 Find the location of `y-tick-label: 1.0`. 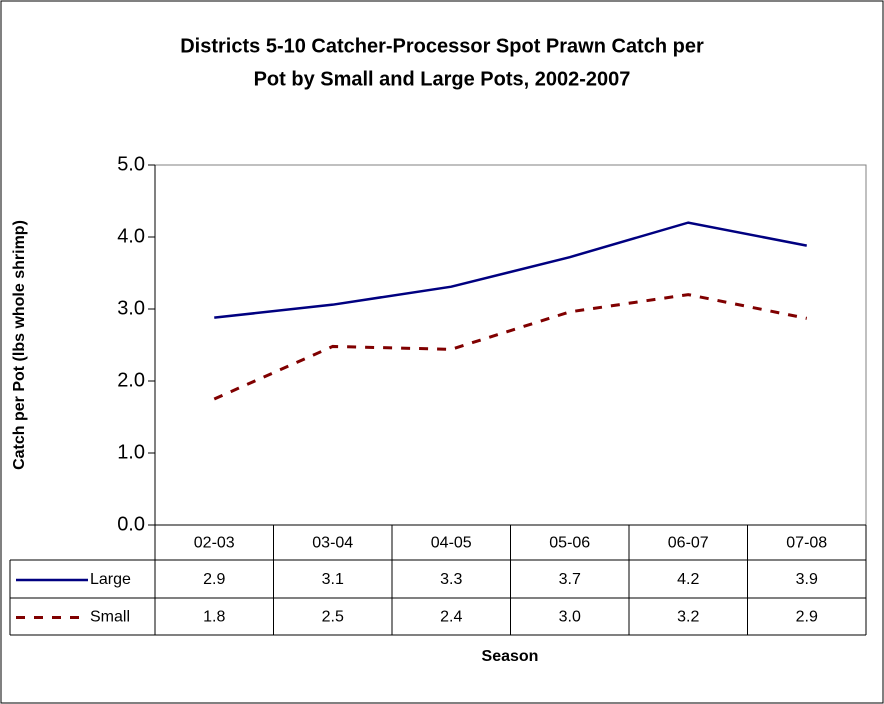

y-tick-label: 1.0 is located at coordinates (131, 452).